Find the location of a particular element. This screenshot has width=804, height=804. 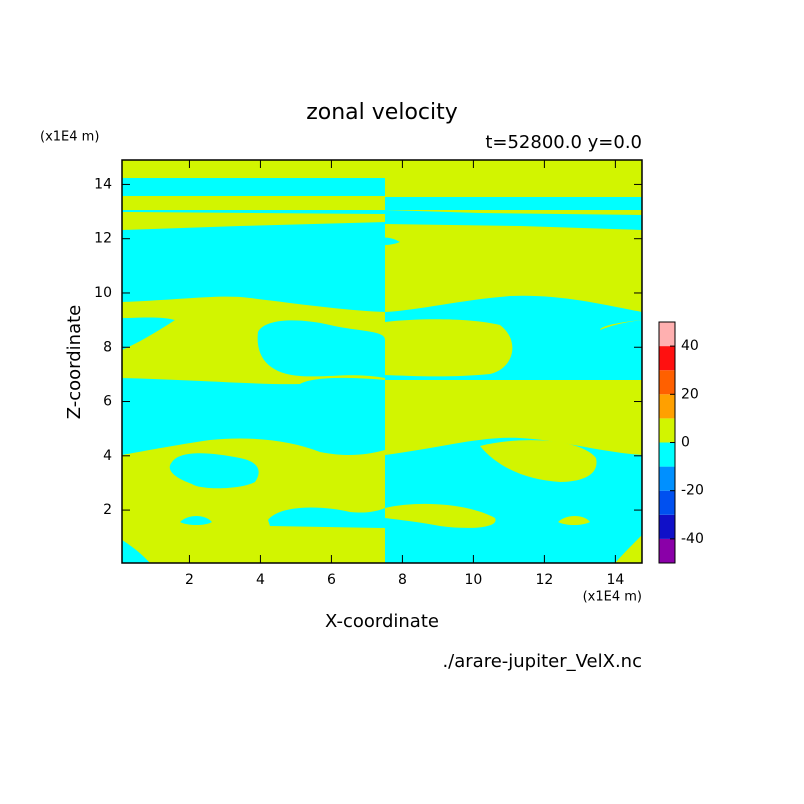

x-tick-label: 6 is located at coordinates (331, 580).